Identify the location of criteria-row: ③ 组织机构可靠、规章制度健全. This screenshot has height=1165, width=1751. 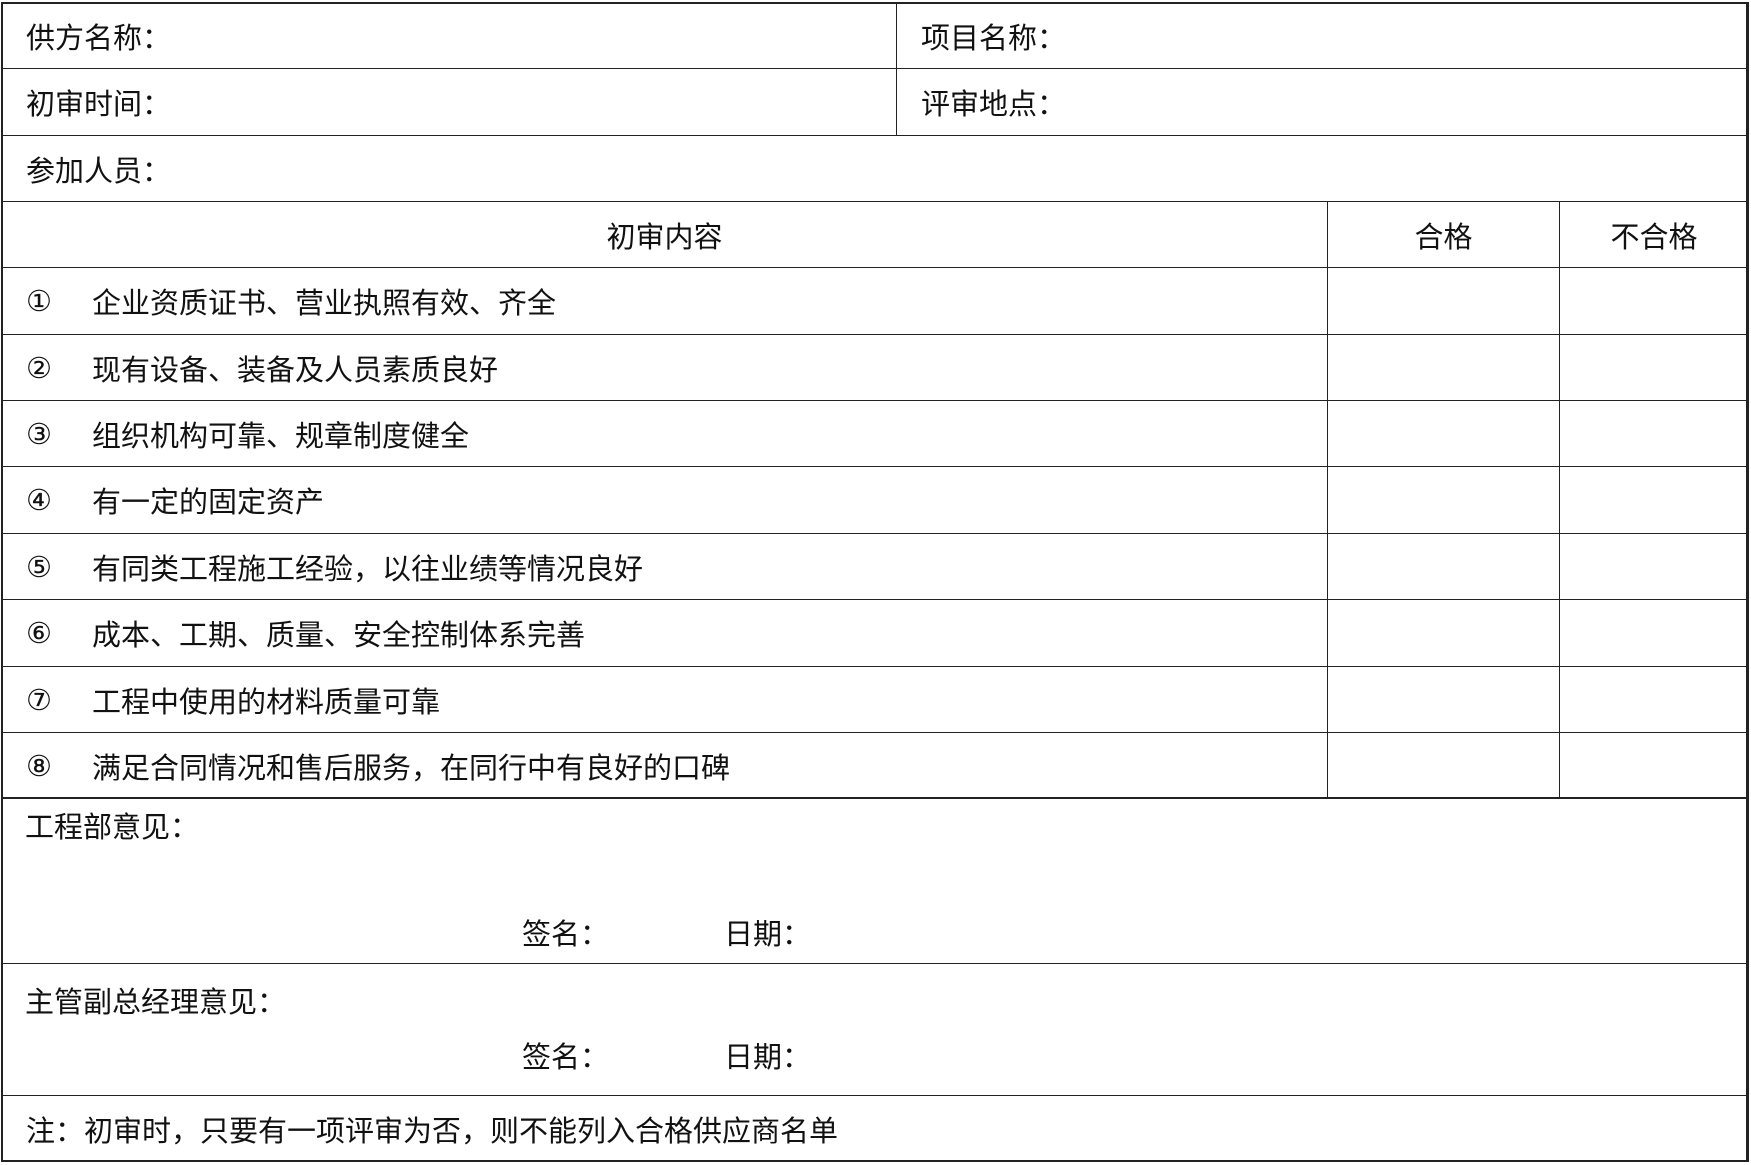
(664, 433).